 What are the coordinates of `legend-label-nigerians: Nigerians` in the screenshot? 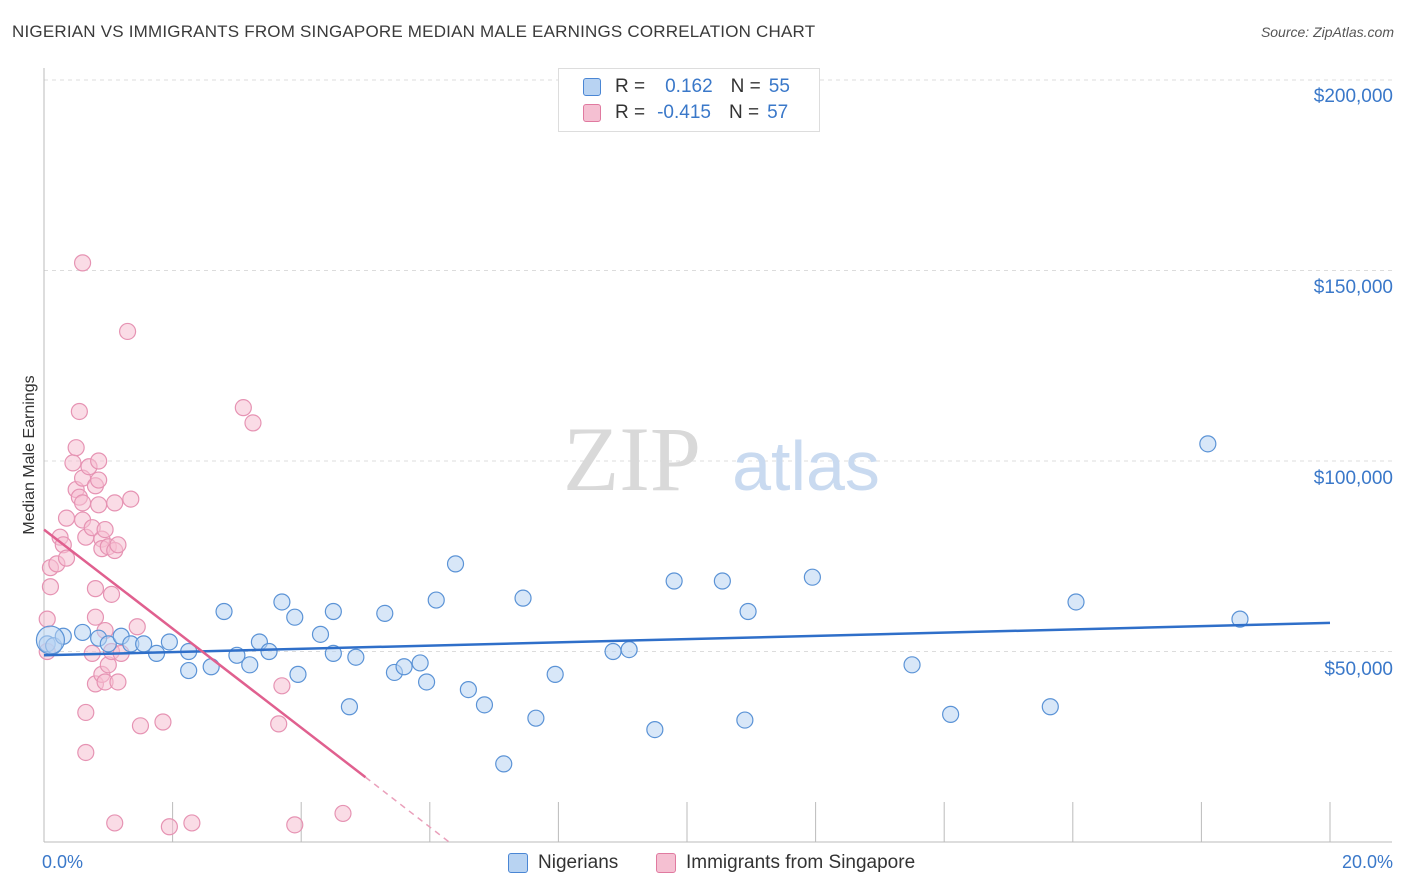 It's located at (578, 862).